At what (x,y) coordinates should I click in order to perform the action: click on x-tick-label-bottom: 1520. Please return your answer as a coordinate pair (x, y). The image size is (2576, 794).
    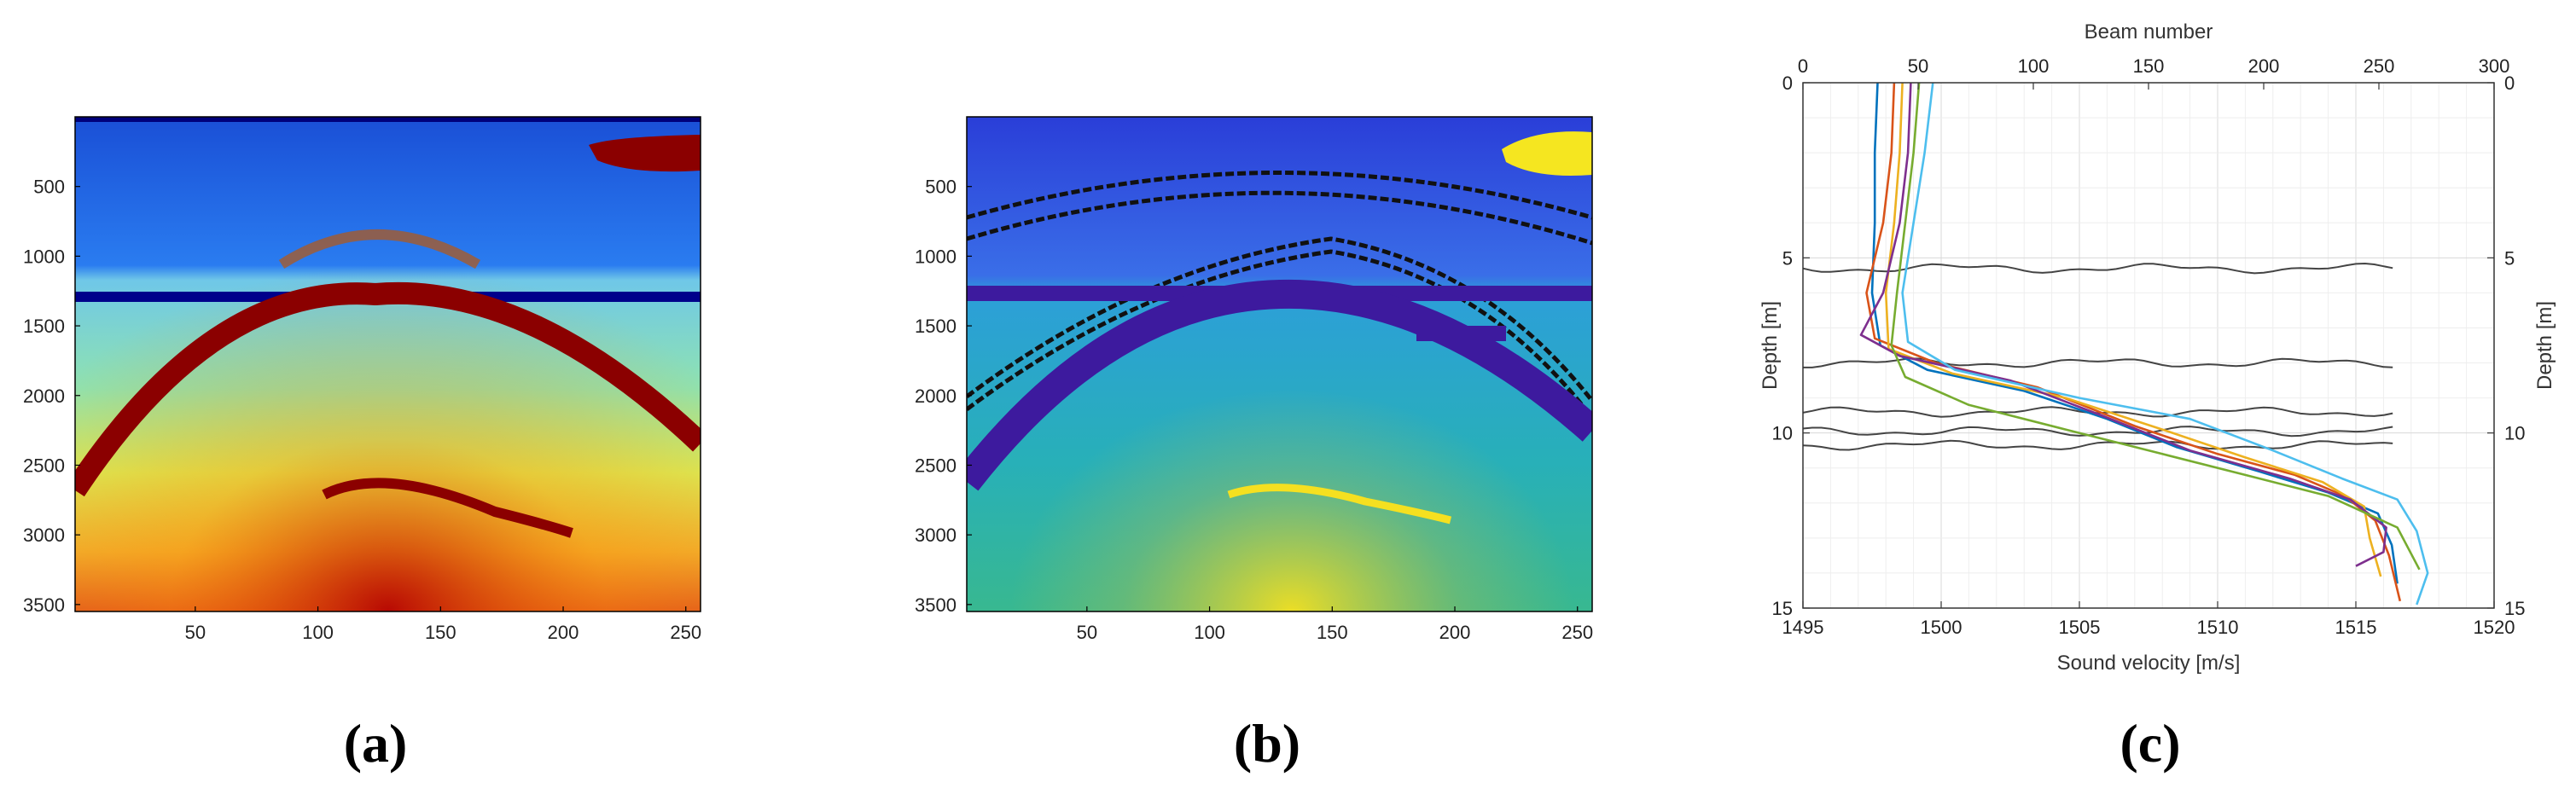
    Looking at the image, I should click on (2494, 627).